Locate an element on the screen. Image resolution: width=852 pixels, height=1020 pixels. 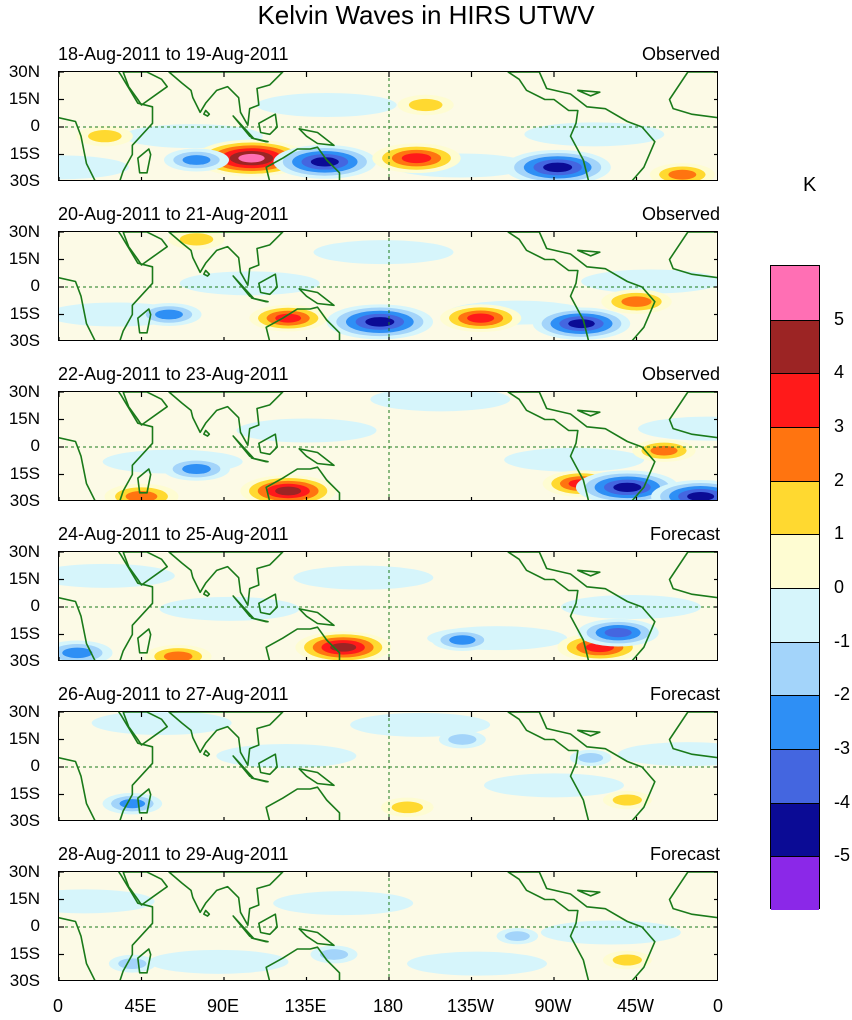
colorbar-tick-label: 5 is located at coordinates (839, 318).